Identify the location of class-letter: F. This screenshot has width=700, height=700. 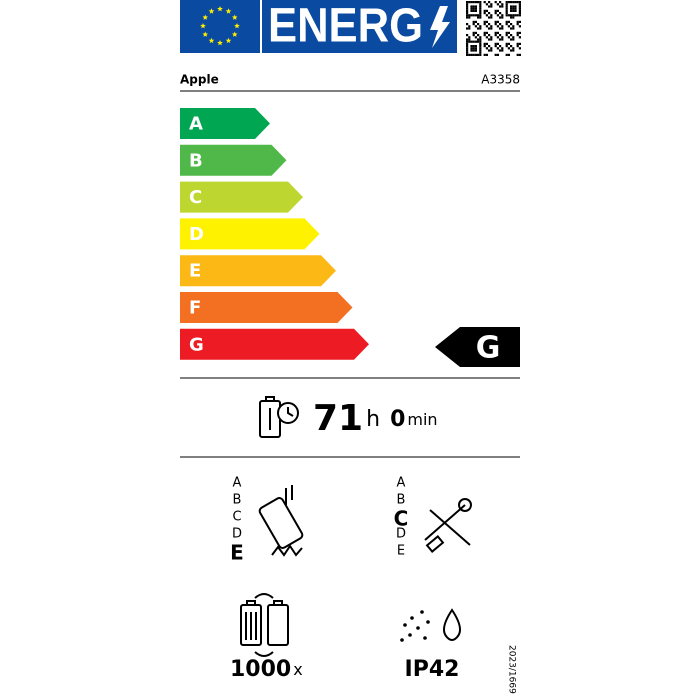
(195, 308).